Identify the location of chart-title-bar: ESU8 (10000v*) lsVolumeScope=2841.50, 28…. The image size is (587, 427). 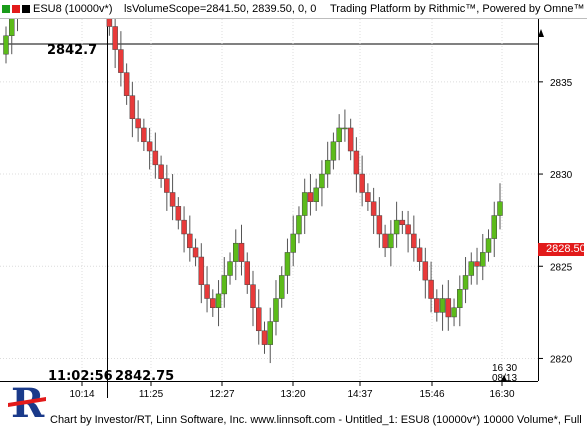
(293, 9).